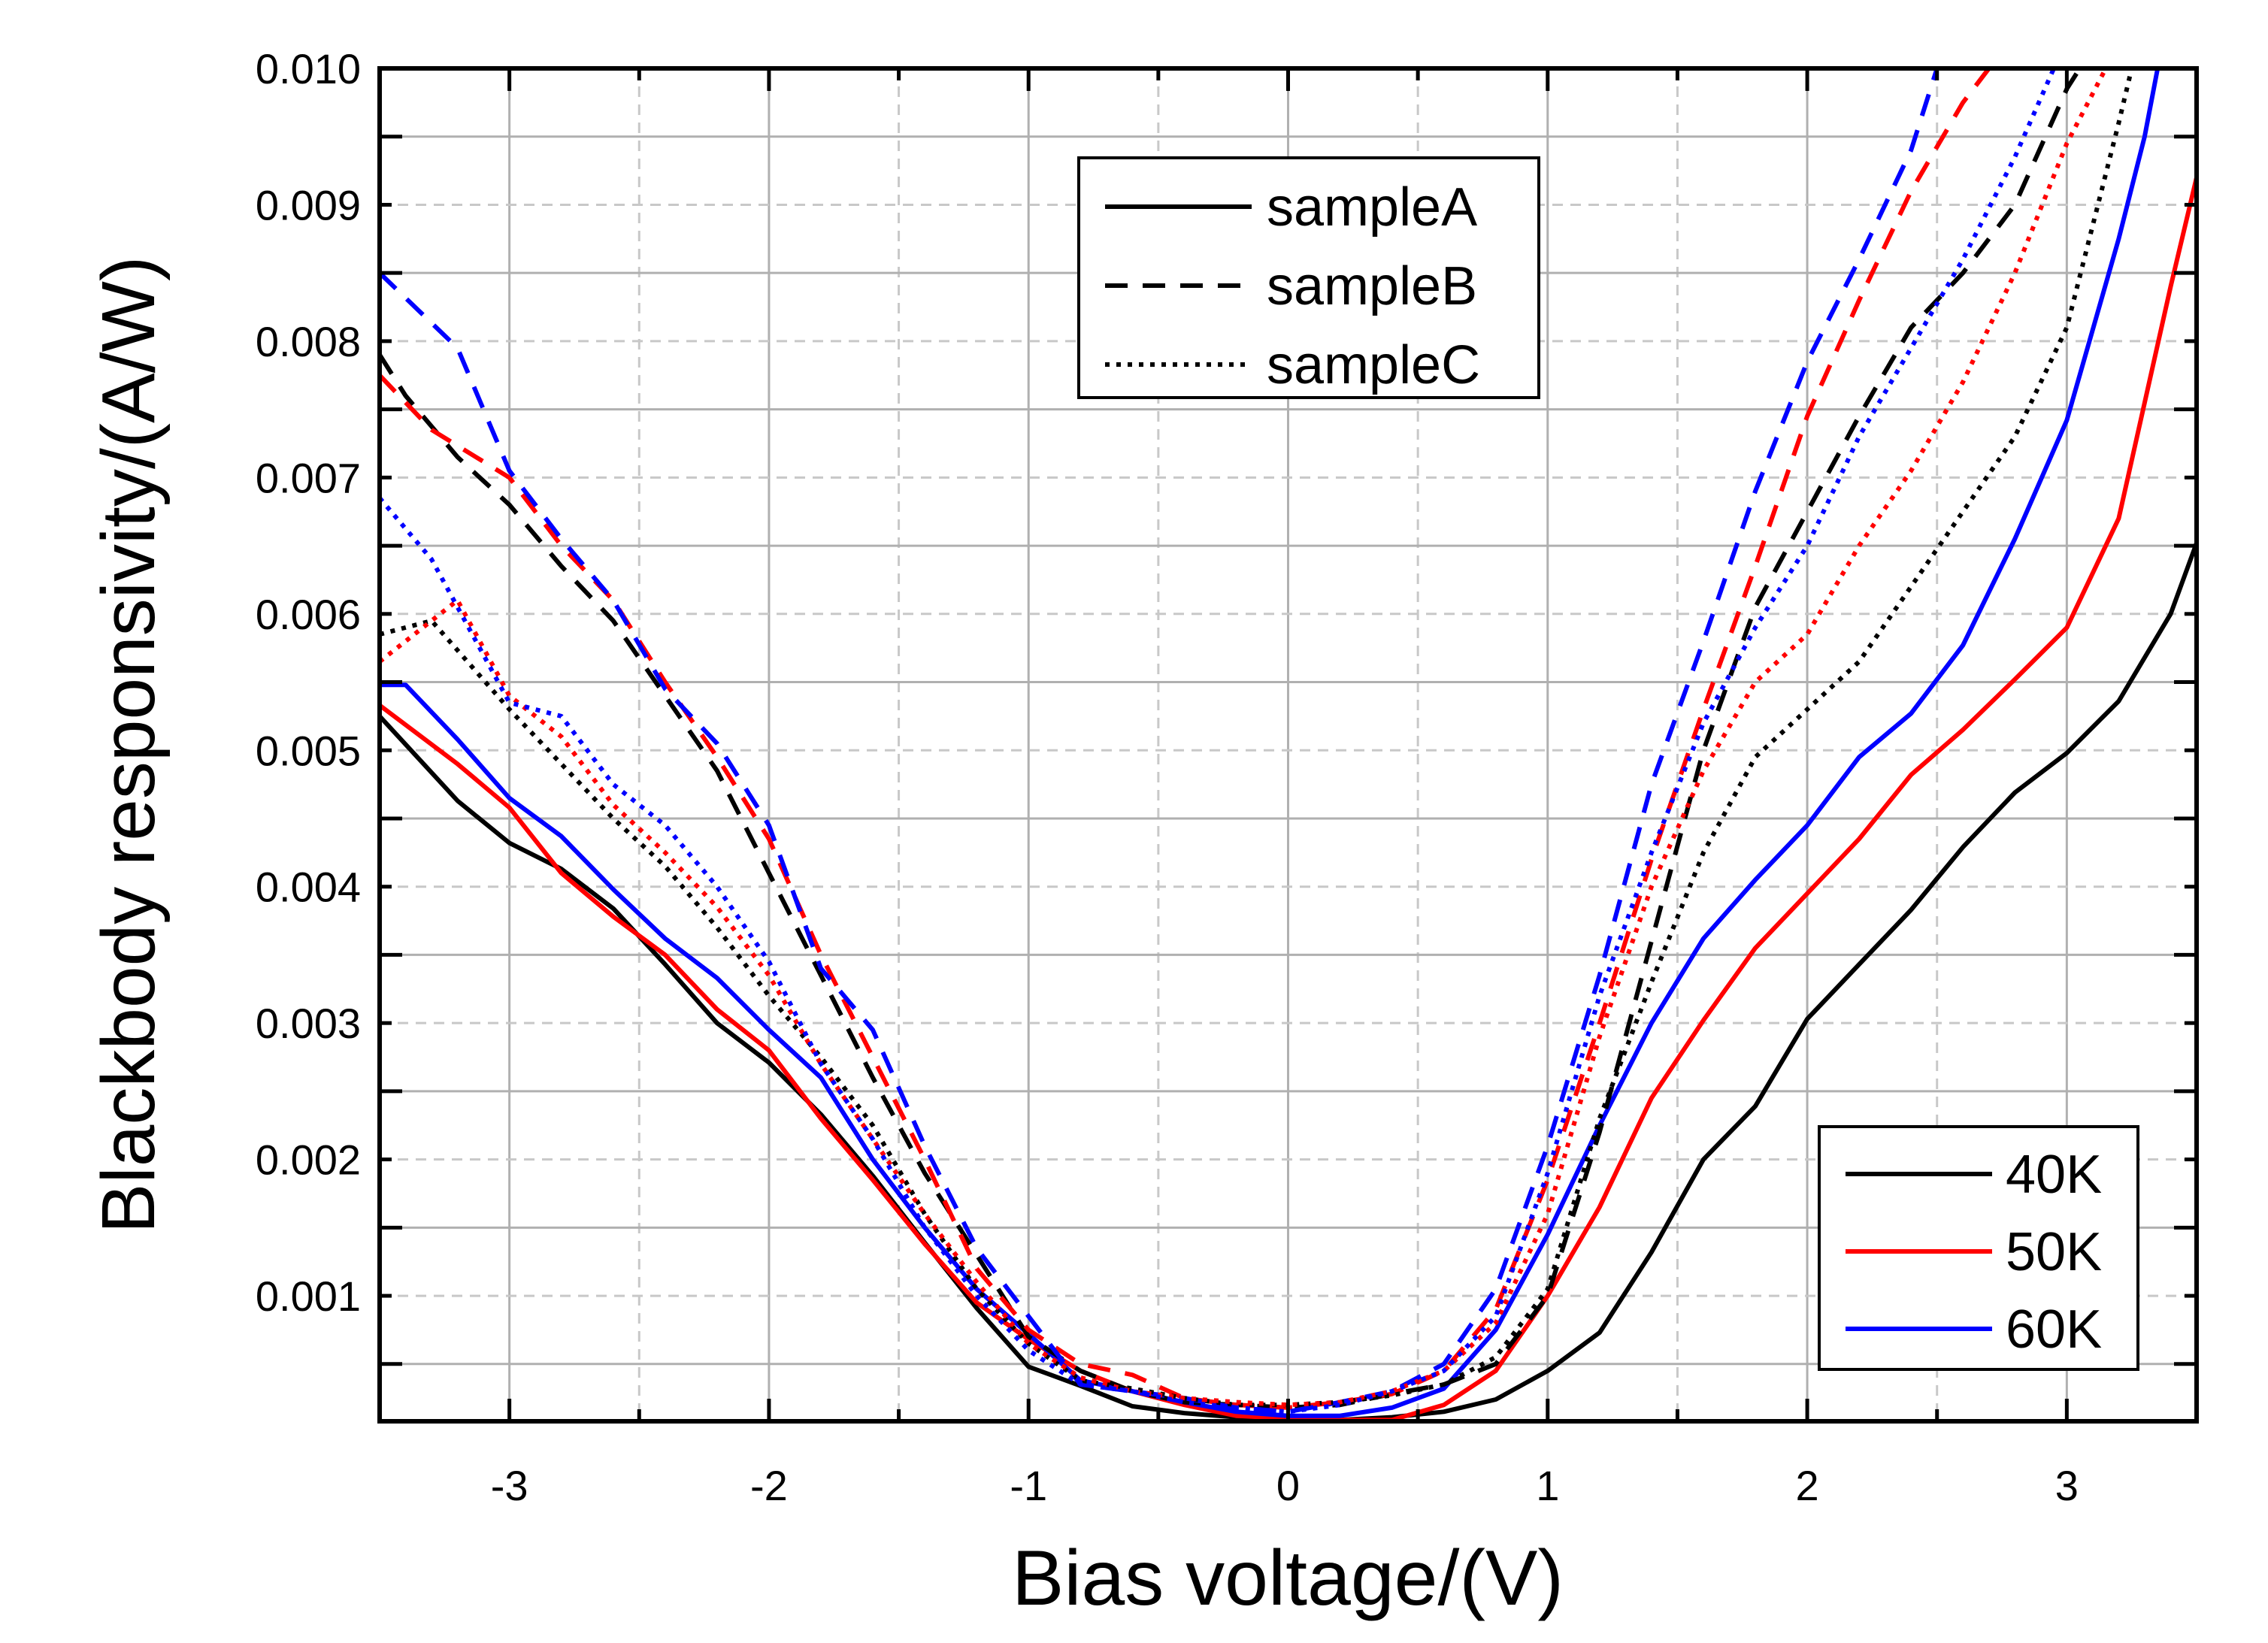 This screenshot has height=1643, width=2268. Describe the element at coordinates (509, 1485) in the screenshot. I see `x-tick-label: -3` at that location.